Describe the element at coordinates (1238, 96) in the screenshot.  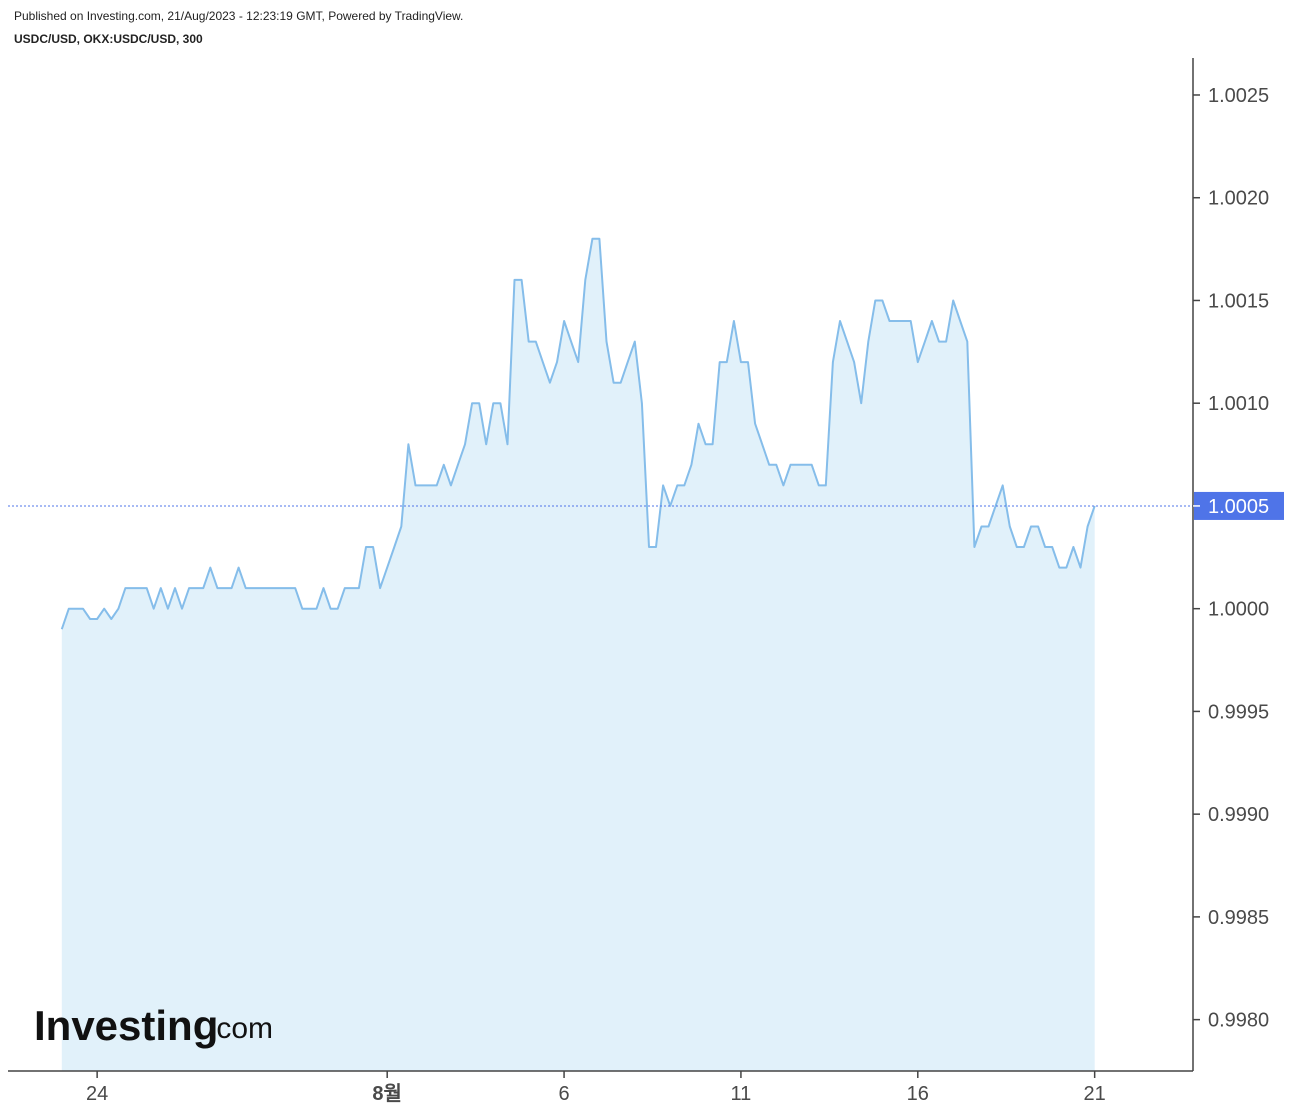
I see `y-tick-label: 1.0025` at that location.